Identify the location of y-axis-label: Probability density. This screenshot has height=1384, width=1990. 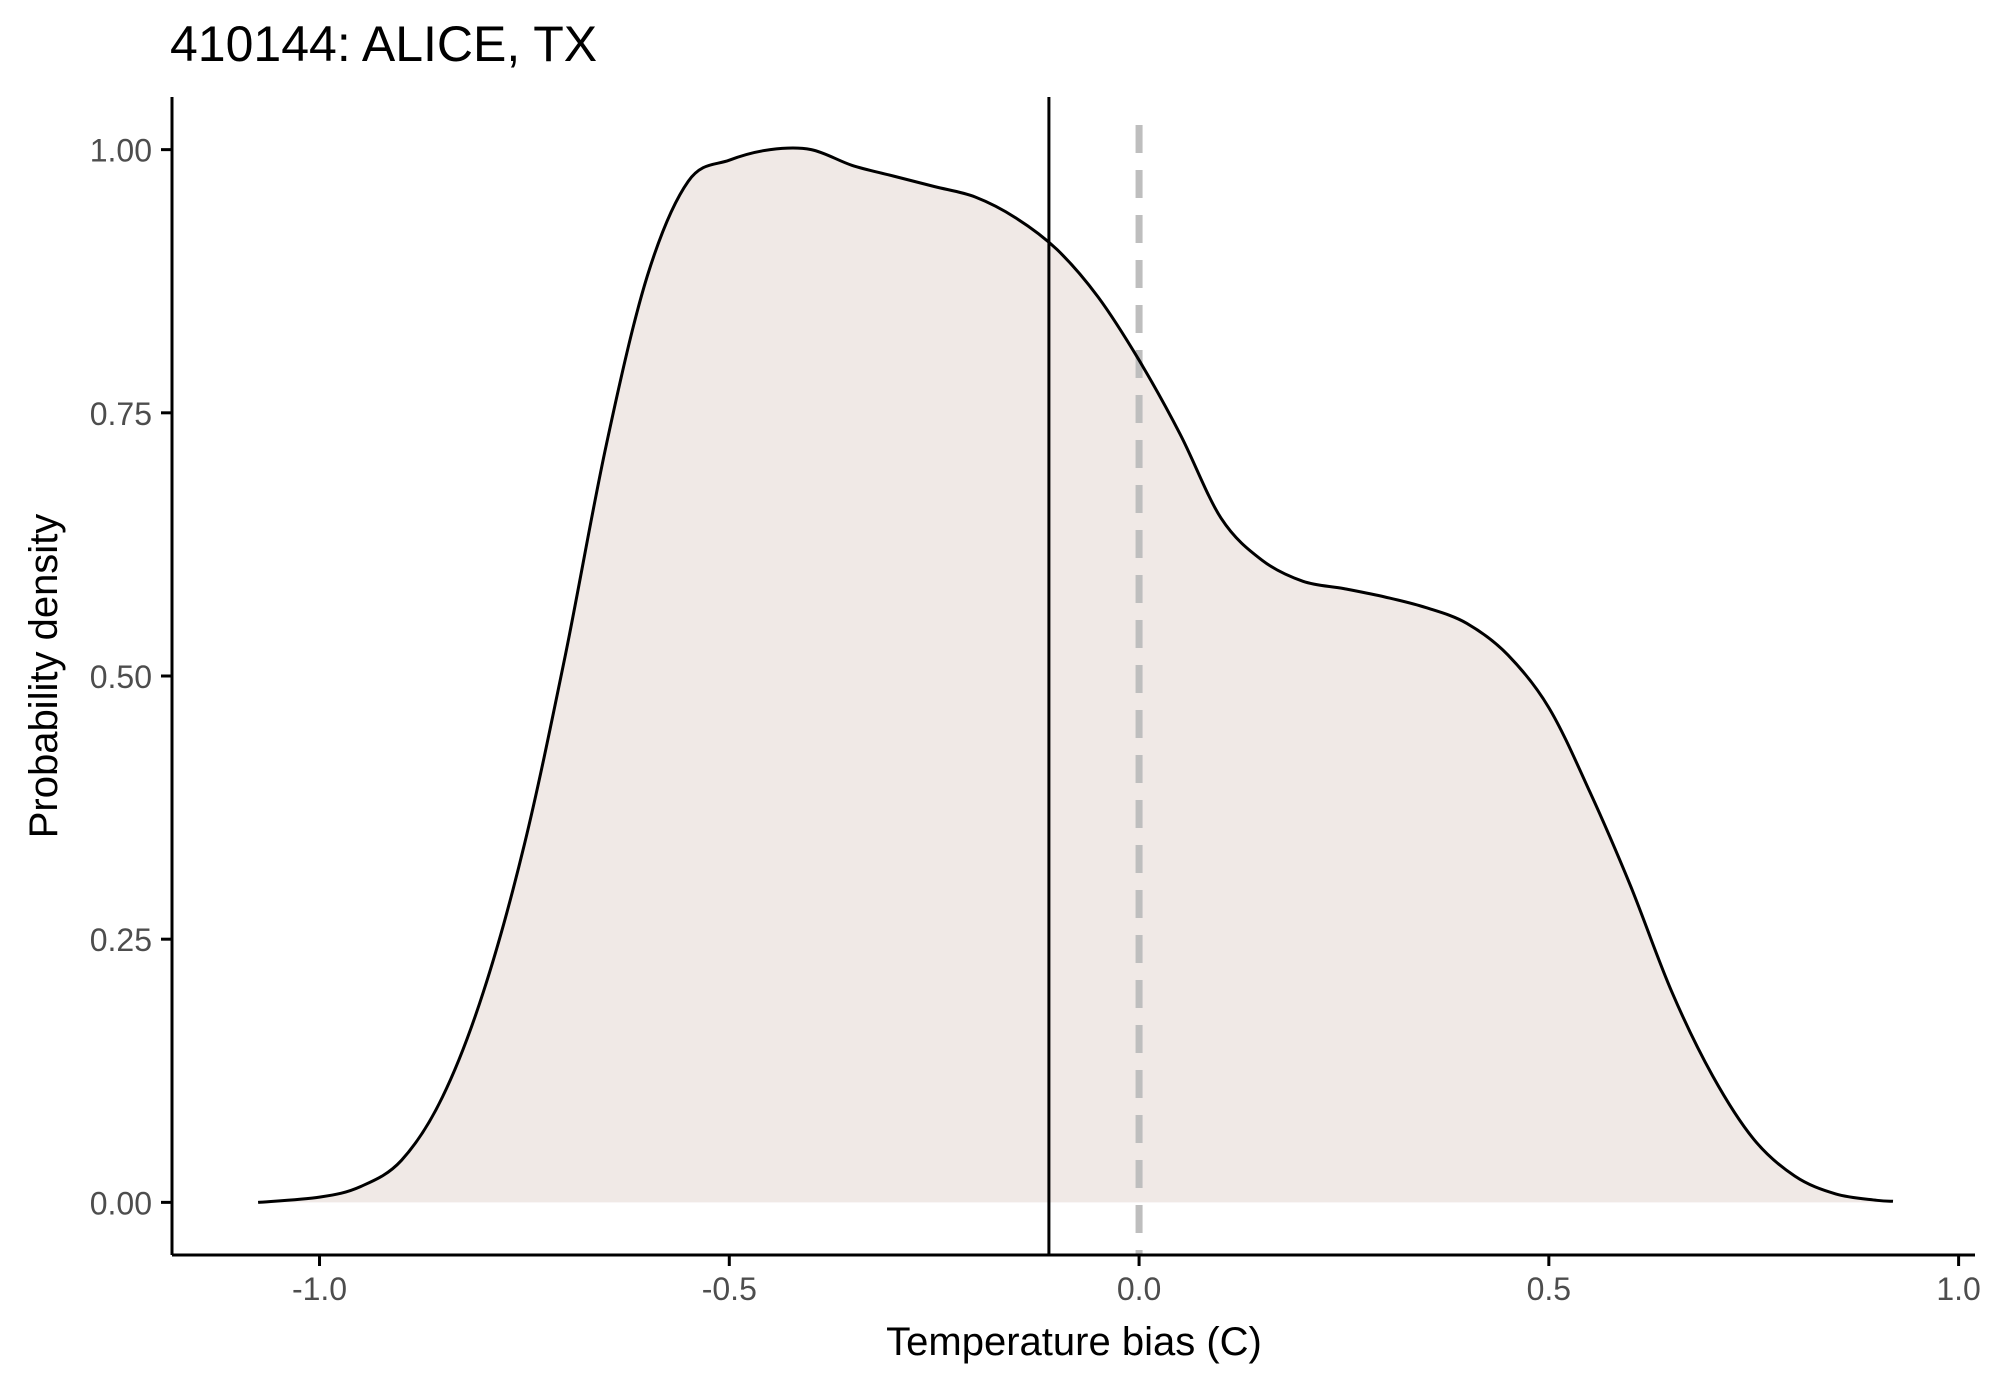
(44, 676).